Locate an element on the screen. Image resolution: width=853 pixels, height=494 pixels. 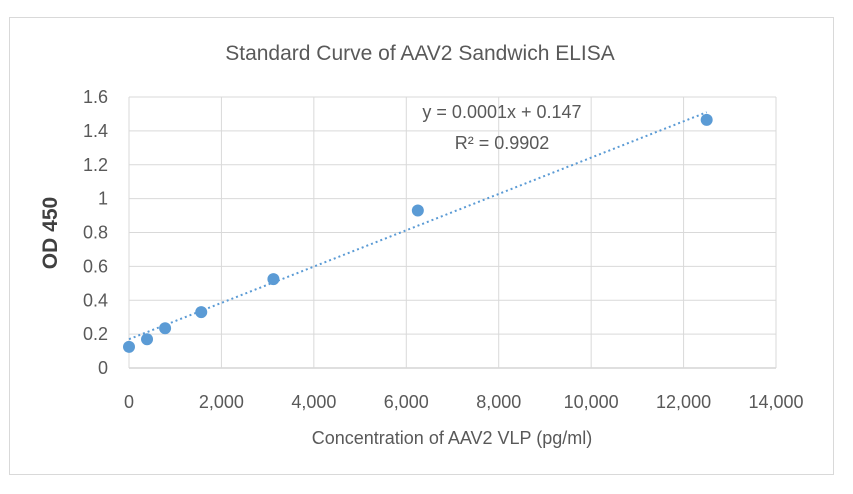
x-tick-labels: 0 2,000 4,000 6,000 8,000 10,000 12,000 14,000 is located at coordinates (464, 402).